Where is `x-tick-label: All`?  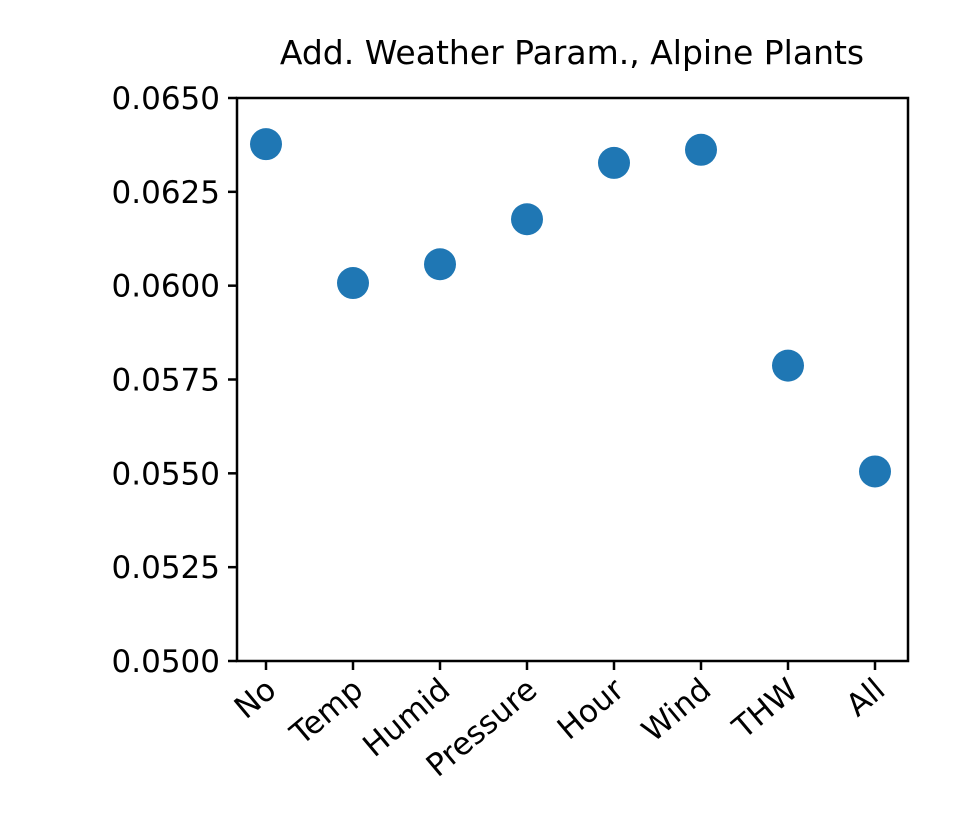
x-tick-label: All is located at coordinates (866, 698).